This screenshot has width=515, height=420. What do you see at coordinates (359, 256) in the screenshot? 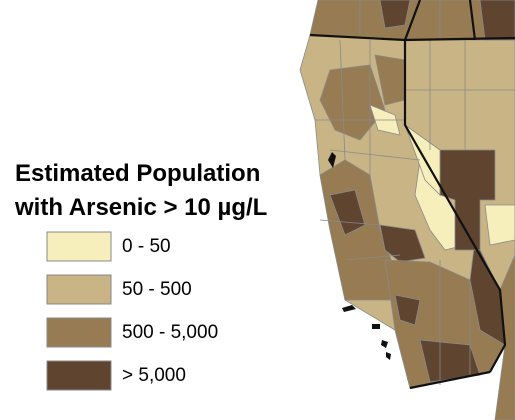
I see `island` at bounding box center [359, 256].